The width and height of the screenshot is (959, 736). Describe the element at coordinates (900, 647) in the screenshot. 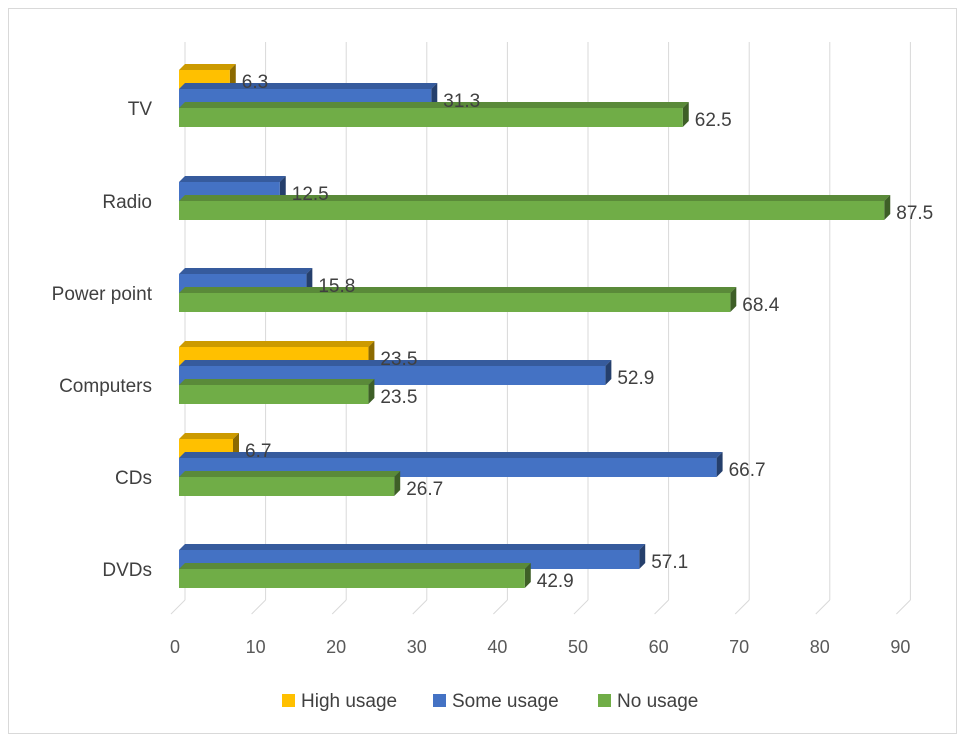

I see `x-tick-label: 90` at that location.